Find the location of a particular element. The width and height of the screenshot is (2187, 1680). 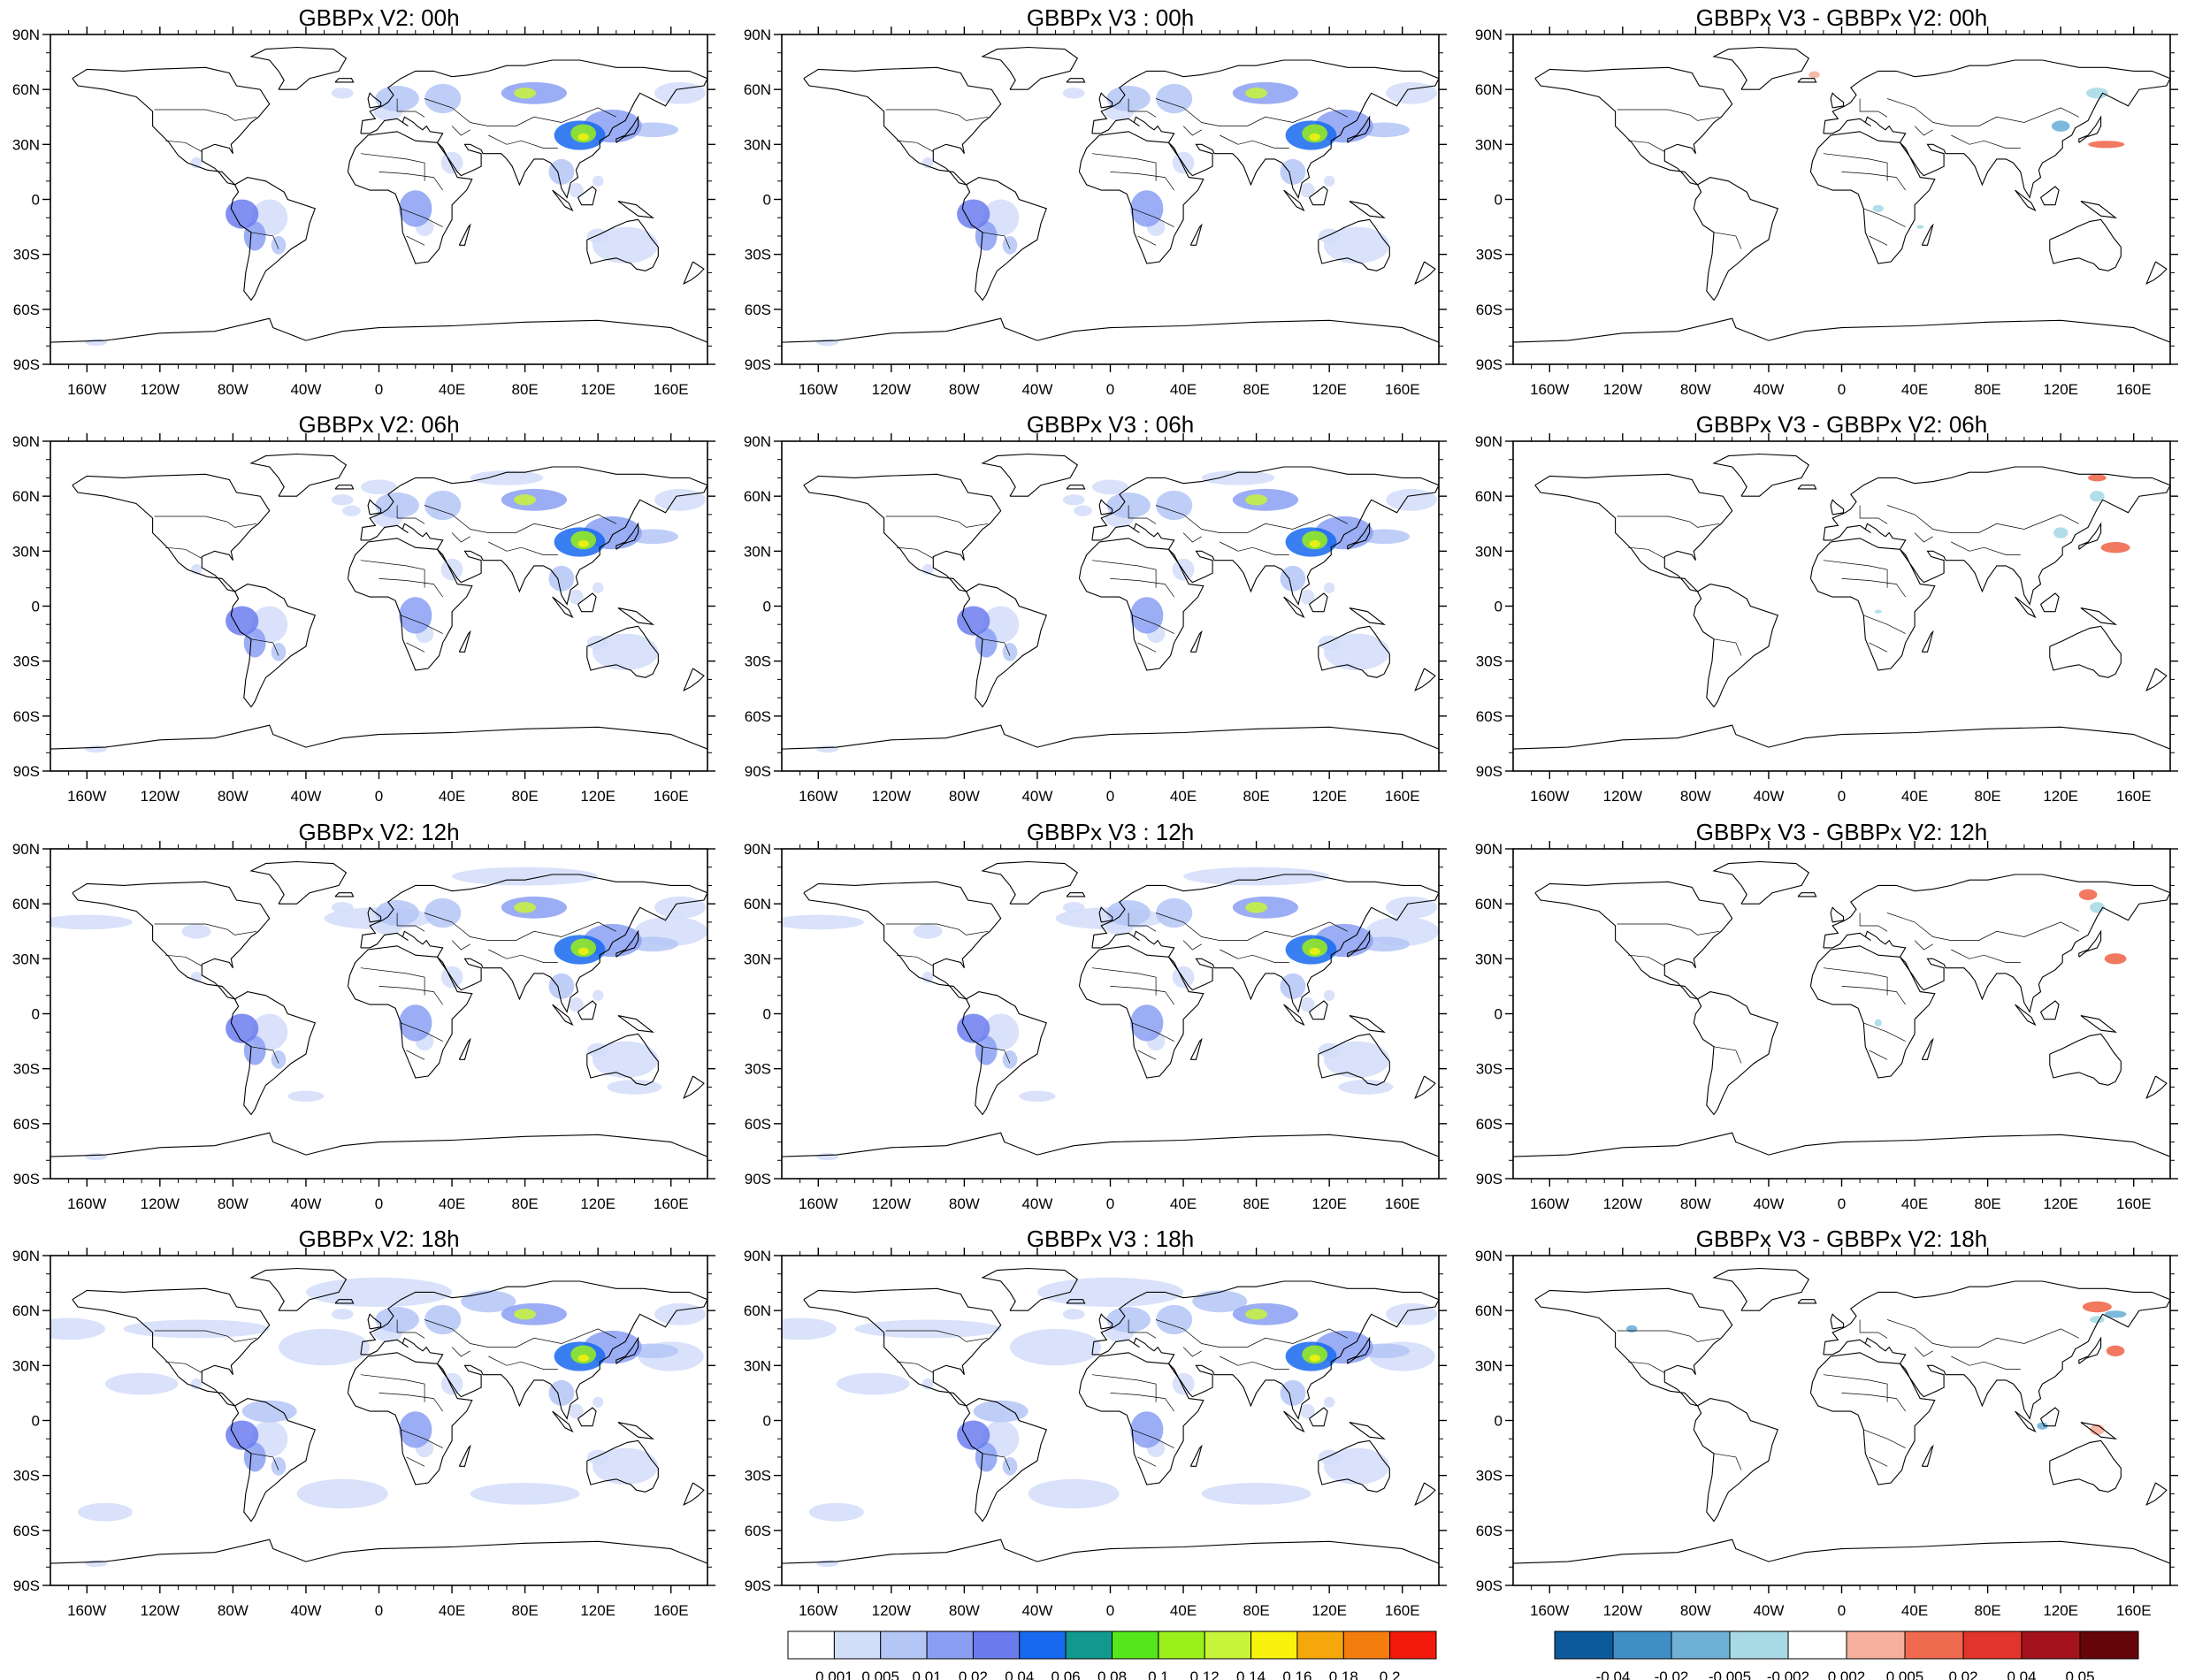

coastline-eurasia is located at coordinates (1996, 129).